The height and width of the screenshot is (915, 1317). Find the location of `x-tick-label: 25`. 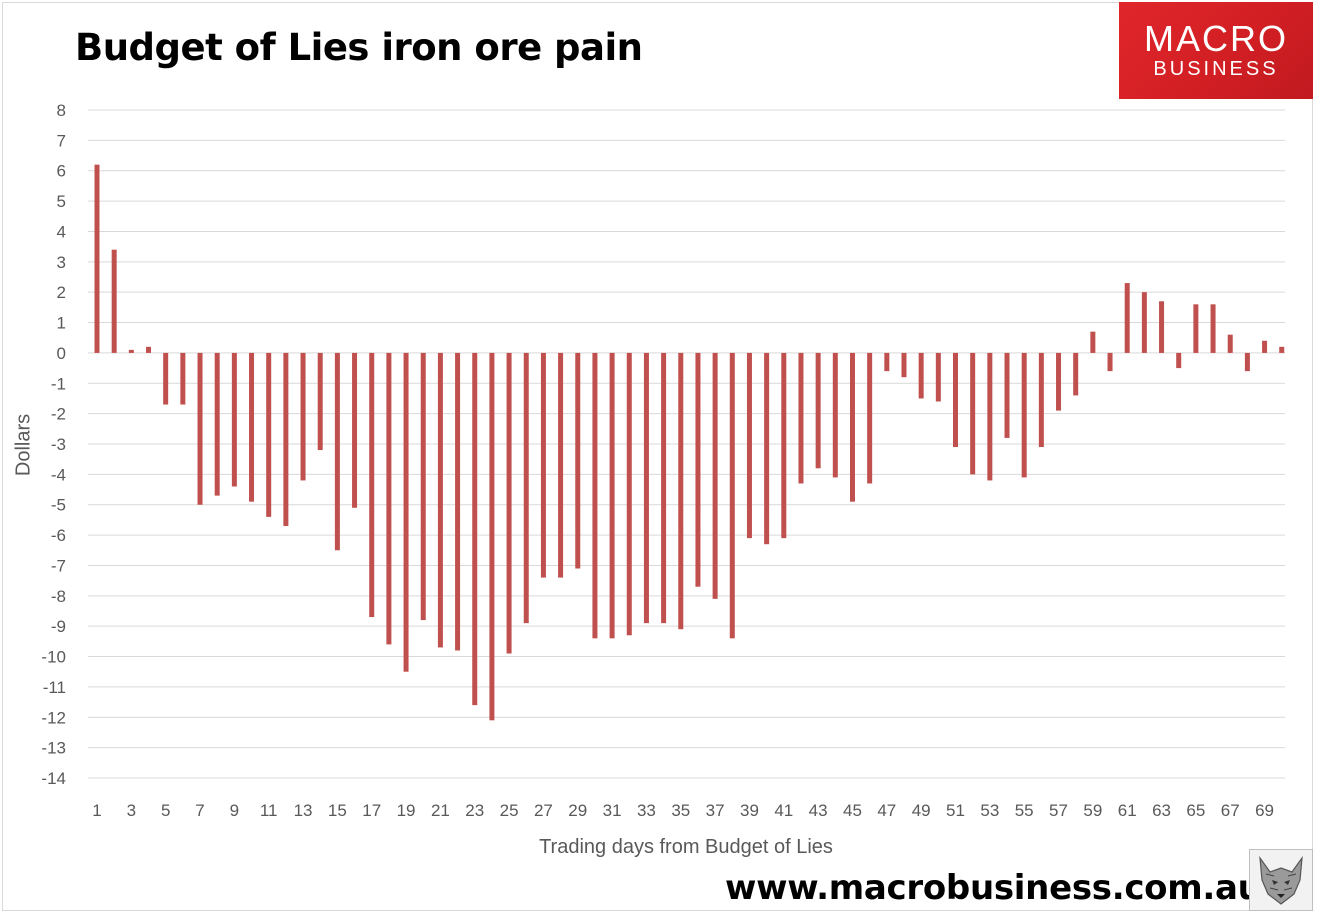

x-tick-label: 25 is located at coordinates (509, 810).